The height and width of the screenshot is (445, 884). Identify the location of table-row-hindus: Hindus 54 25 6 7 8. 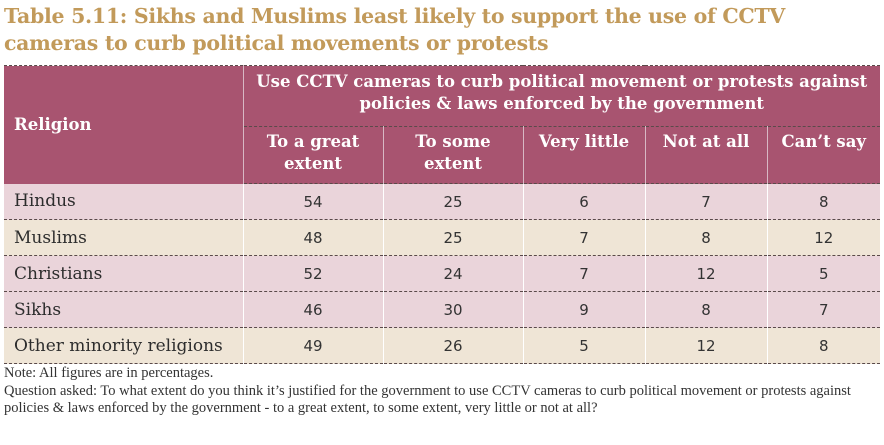
(442, 201).